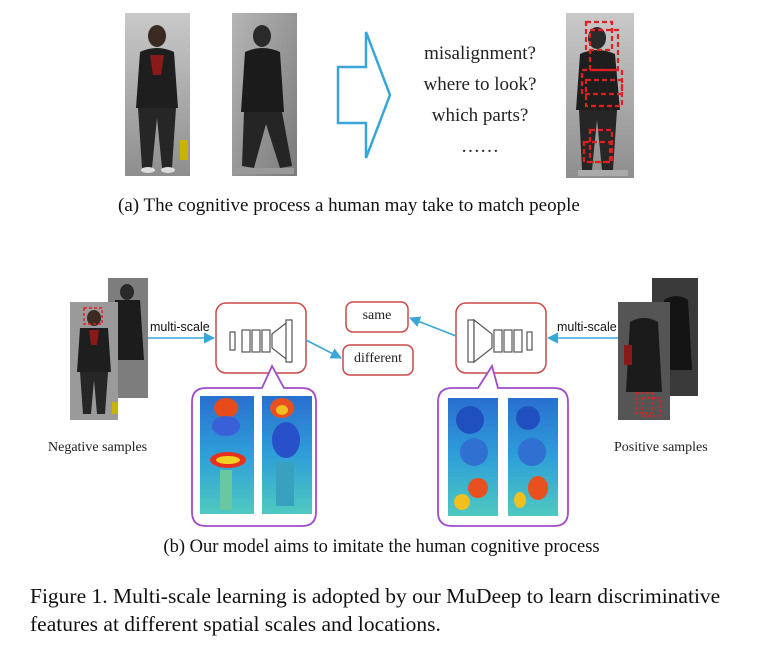 This screenshot has width=763, height=647. I want to click on output-same-label: same, so click(377, 315).